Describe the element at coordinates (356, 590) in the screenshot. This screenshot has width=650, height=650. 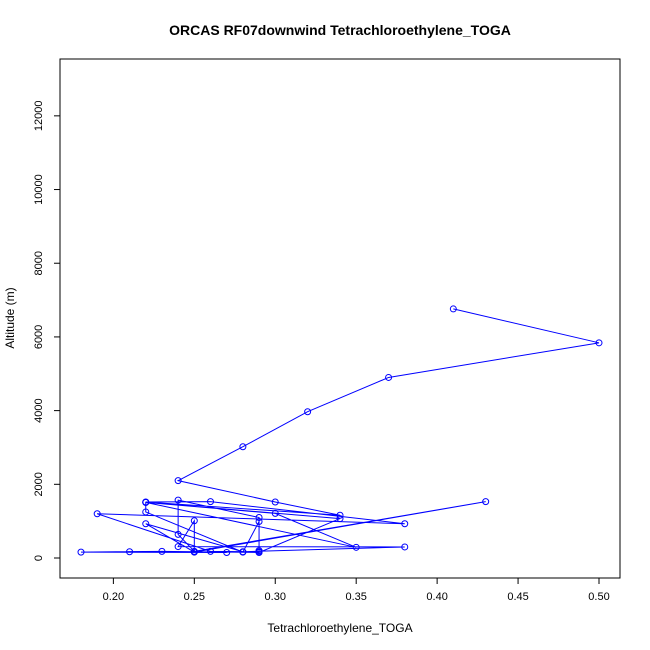
I see `x-axis: 0.20 0.25 0.30 0.35 0.40 0.45 0.50` at that location.